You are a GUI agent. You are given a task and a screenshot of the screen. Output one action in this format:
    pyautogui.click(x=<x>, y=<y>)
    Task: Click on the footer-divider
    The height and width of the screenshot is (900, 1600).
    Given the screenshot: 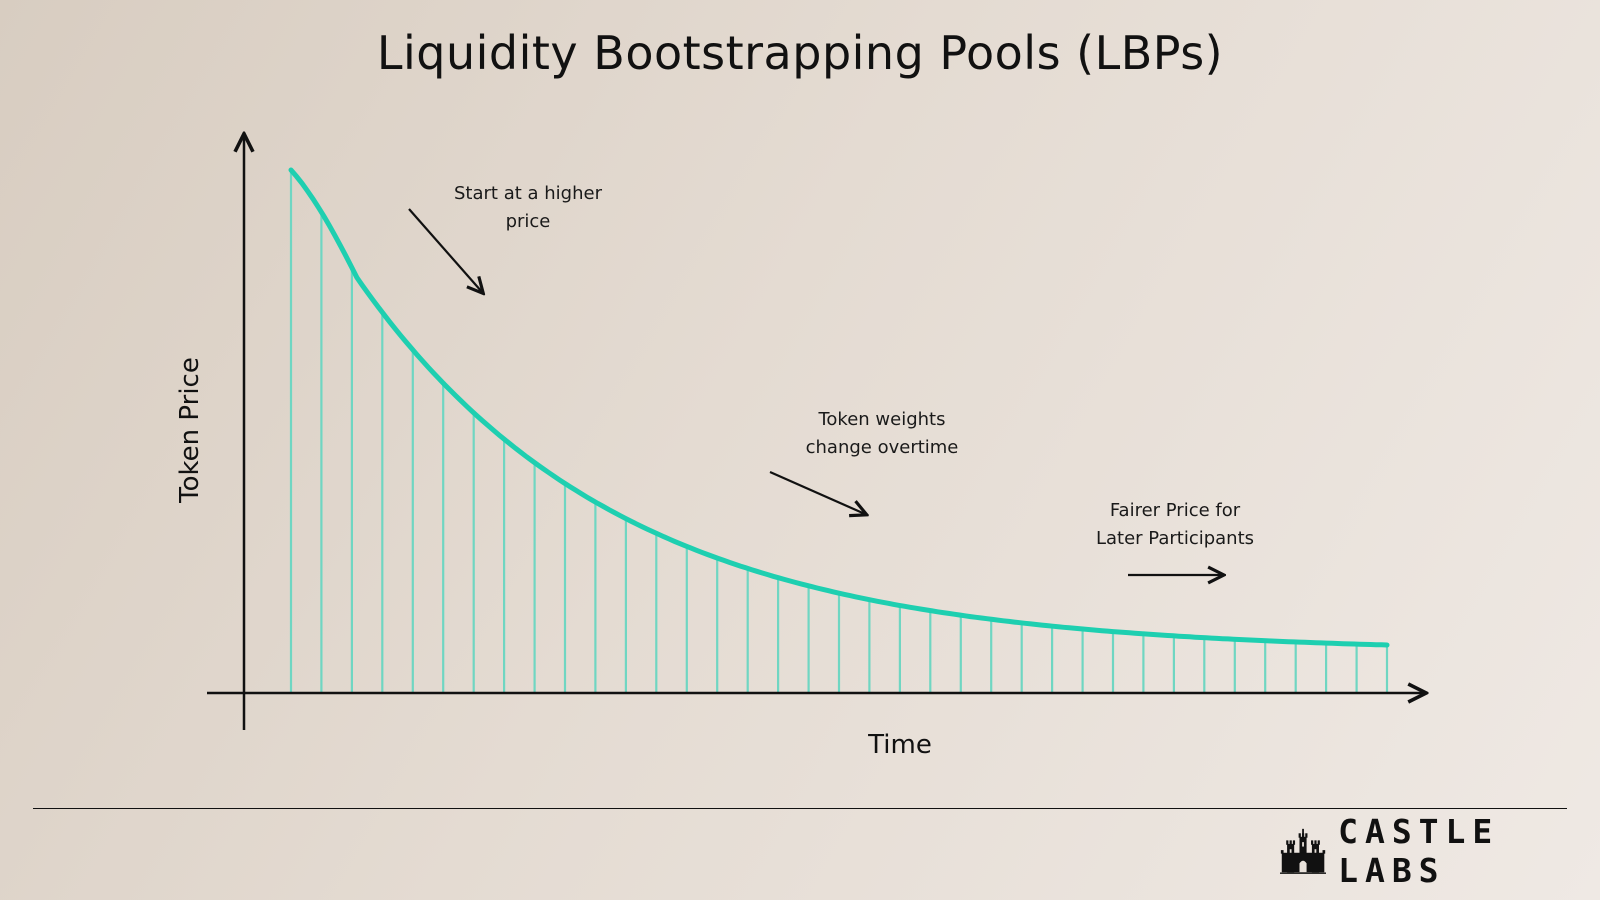 What is the action you would take?
    pyautogui.click(x=800, y=808)
    